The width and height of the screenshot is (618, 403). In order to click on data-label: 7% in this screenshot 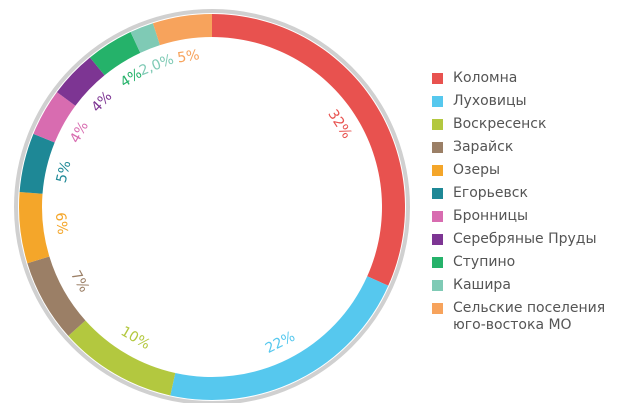, I will do `click(79, 281)`.